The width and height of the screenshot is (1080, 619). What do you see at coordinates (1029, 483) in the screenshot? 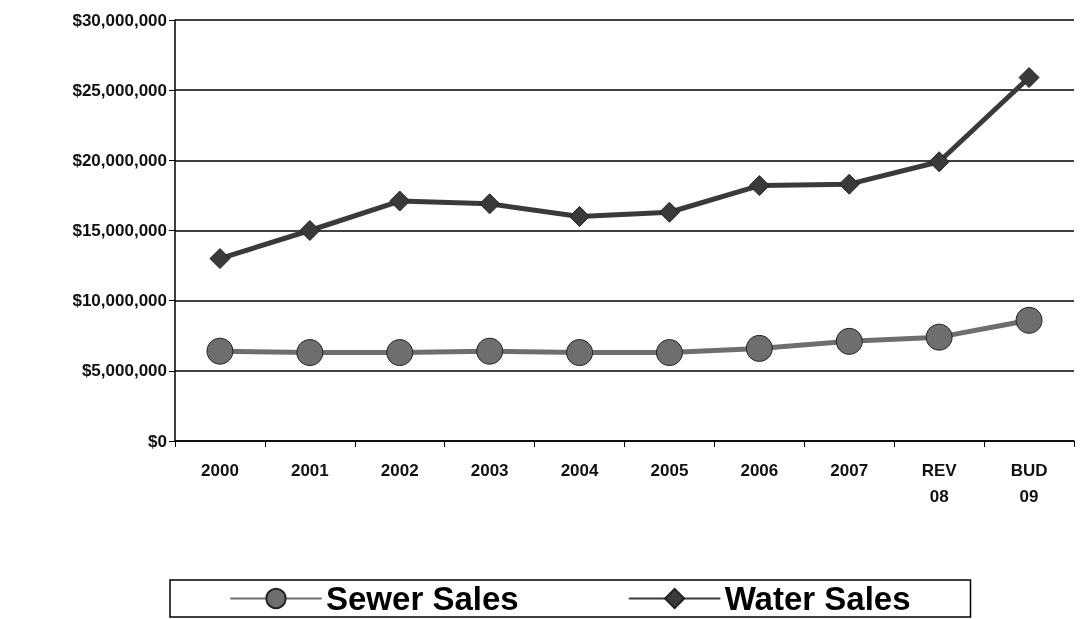
I see `x-tick-label: BUD 09` at bounding box center [1029, 483].